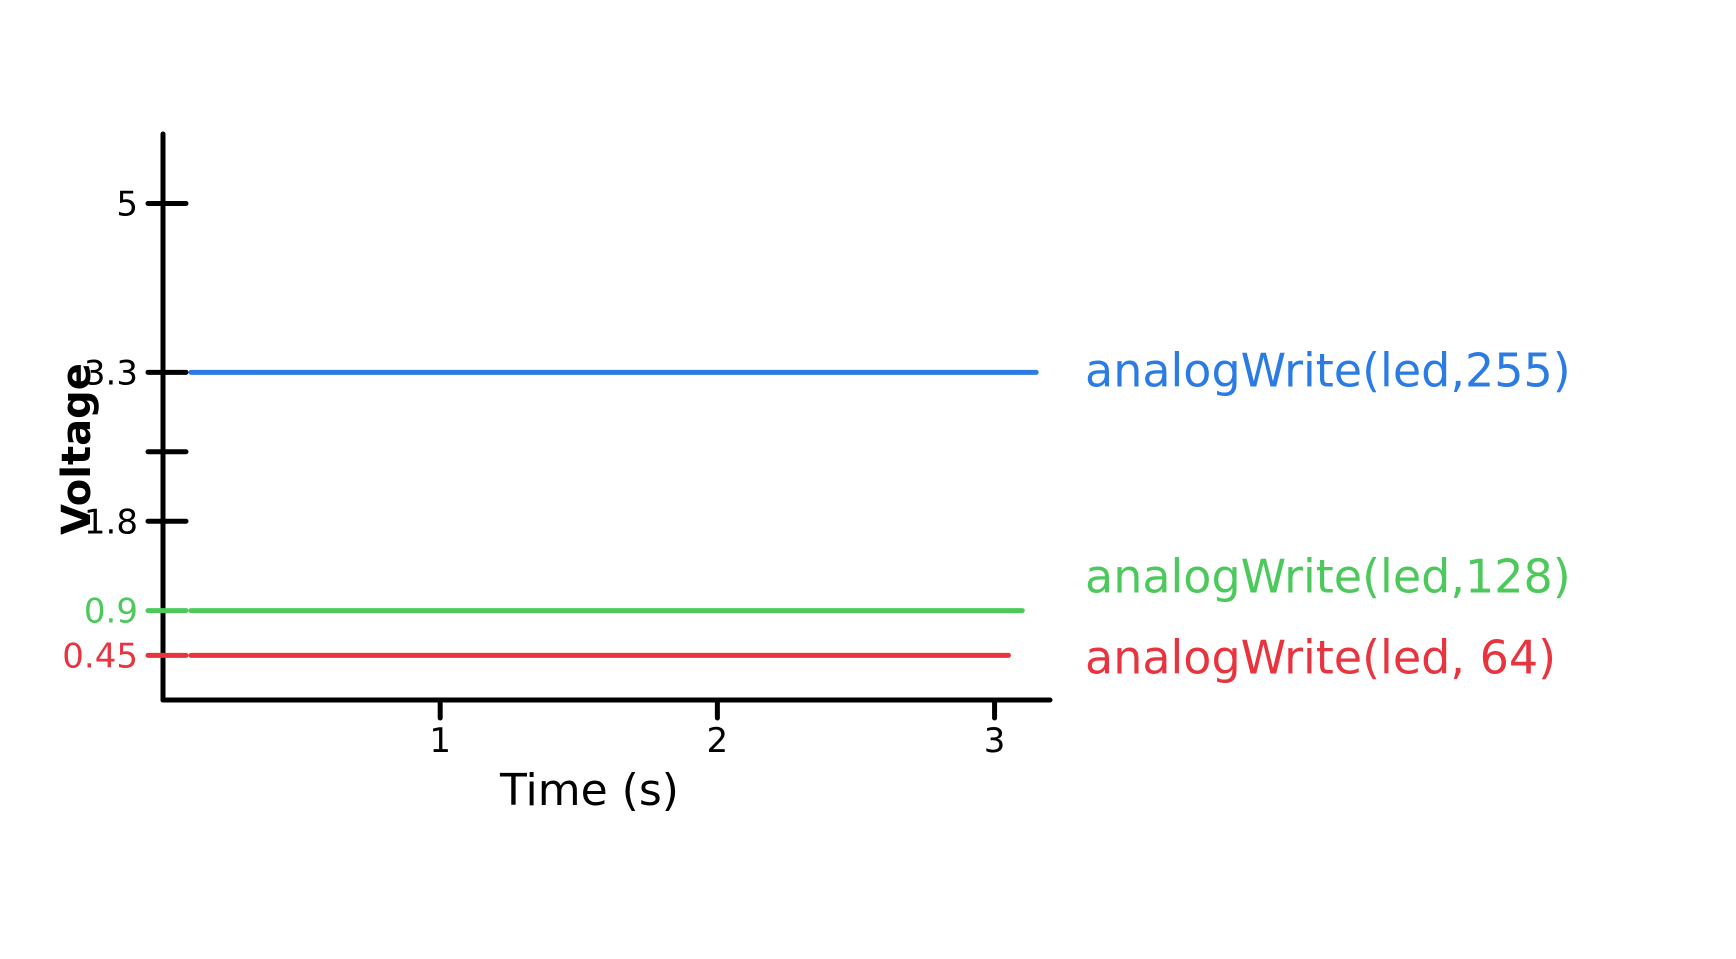 Image resolution: width=1736 pixels, height=959 pixels. Describe the element at coordinates (111, 373) in the screenshot. I see `y-tick-label: 3.3` at that location.